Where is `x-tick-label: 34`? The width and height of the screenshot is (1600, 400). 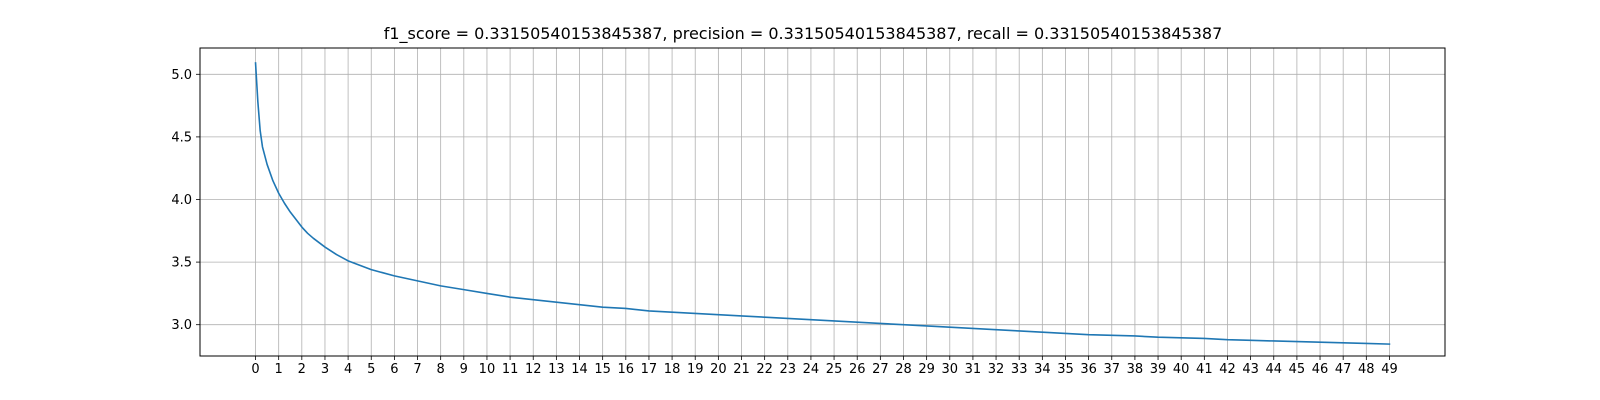
x-tick-label: 34 is located at coordinates (1042, 369).